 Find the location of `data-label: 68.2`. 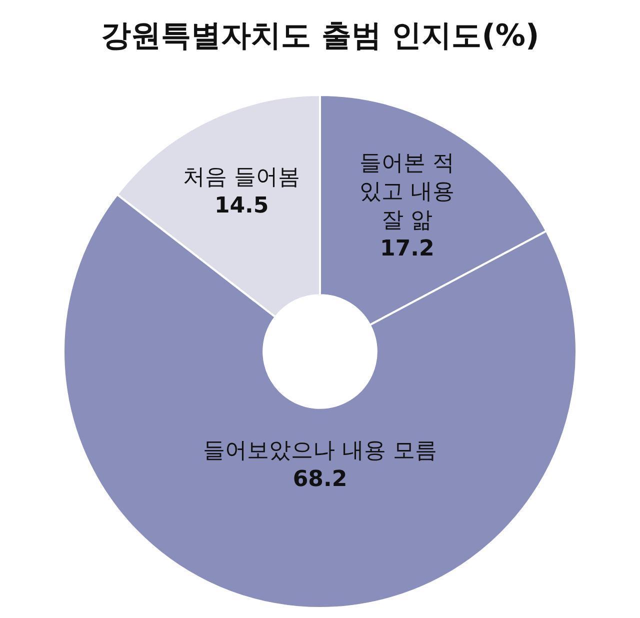

data-label: 68.2 is located at coordinates (320, 479).